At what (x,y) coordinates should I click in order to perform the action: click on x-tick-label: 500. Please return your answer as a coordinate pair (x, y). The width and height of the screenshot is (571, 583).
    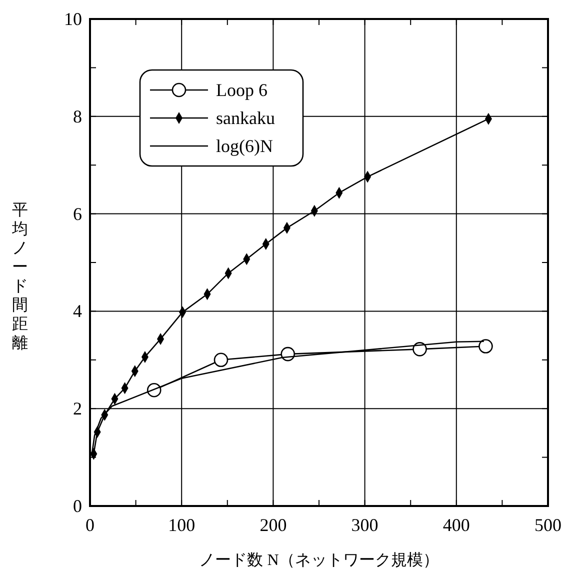
    Looking at the image, I should click on (548, 525).